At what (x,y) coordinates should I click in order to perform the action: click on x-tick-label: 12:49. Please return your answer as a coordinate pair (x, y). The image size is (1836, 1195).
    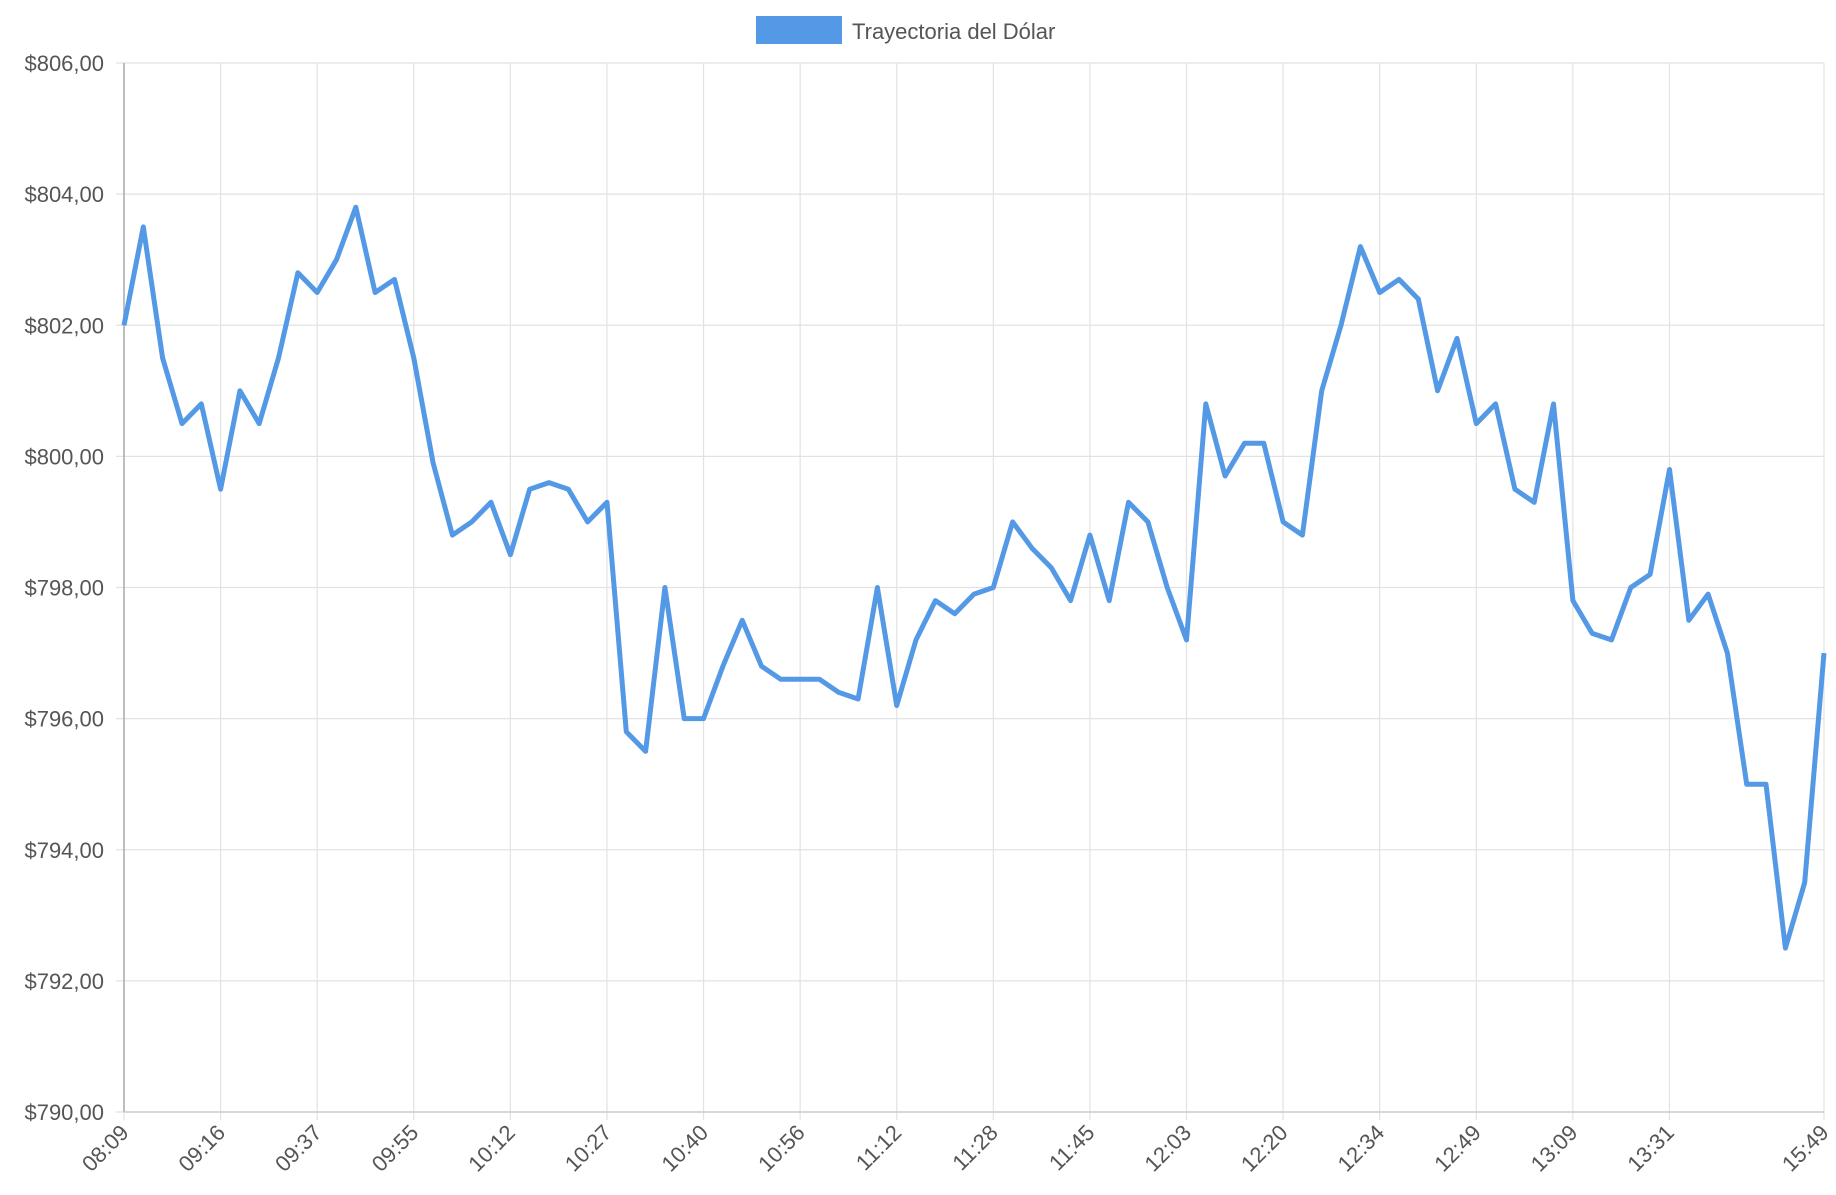
    Looking at the image, I should click on (1457, 1148).